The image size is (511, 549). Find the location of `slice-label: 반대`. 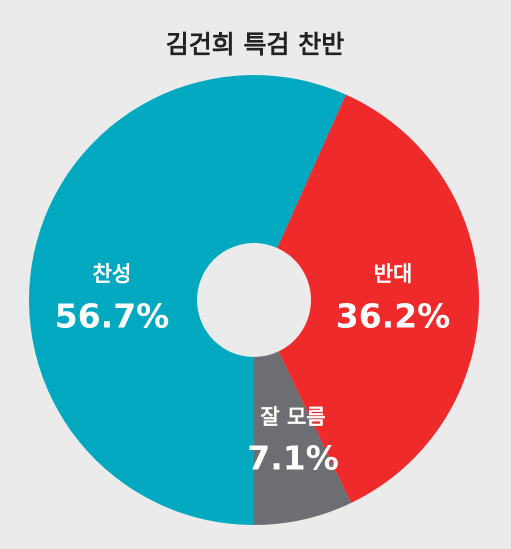

slice-label: 반대 is located at coordinates (393, 274).